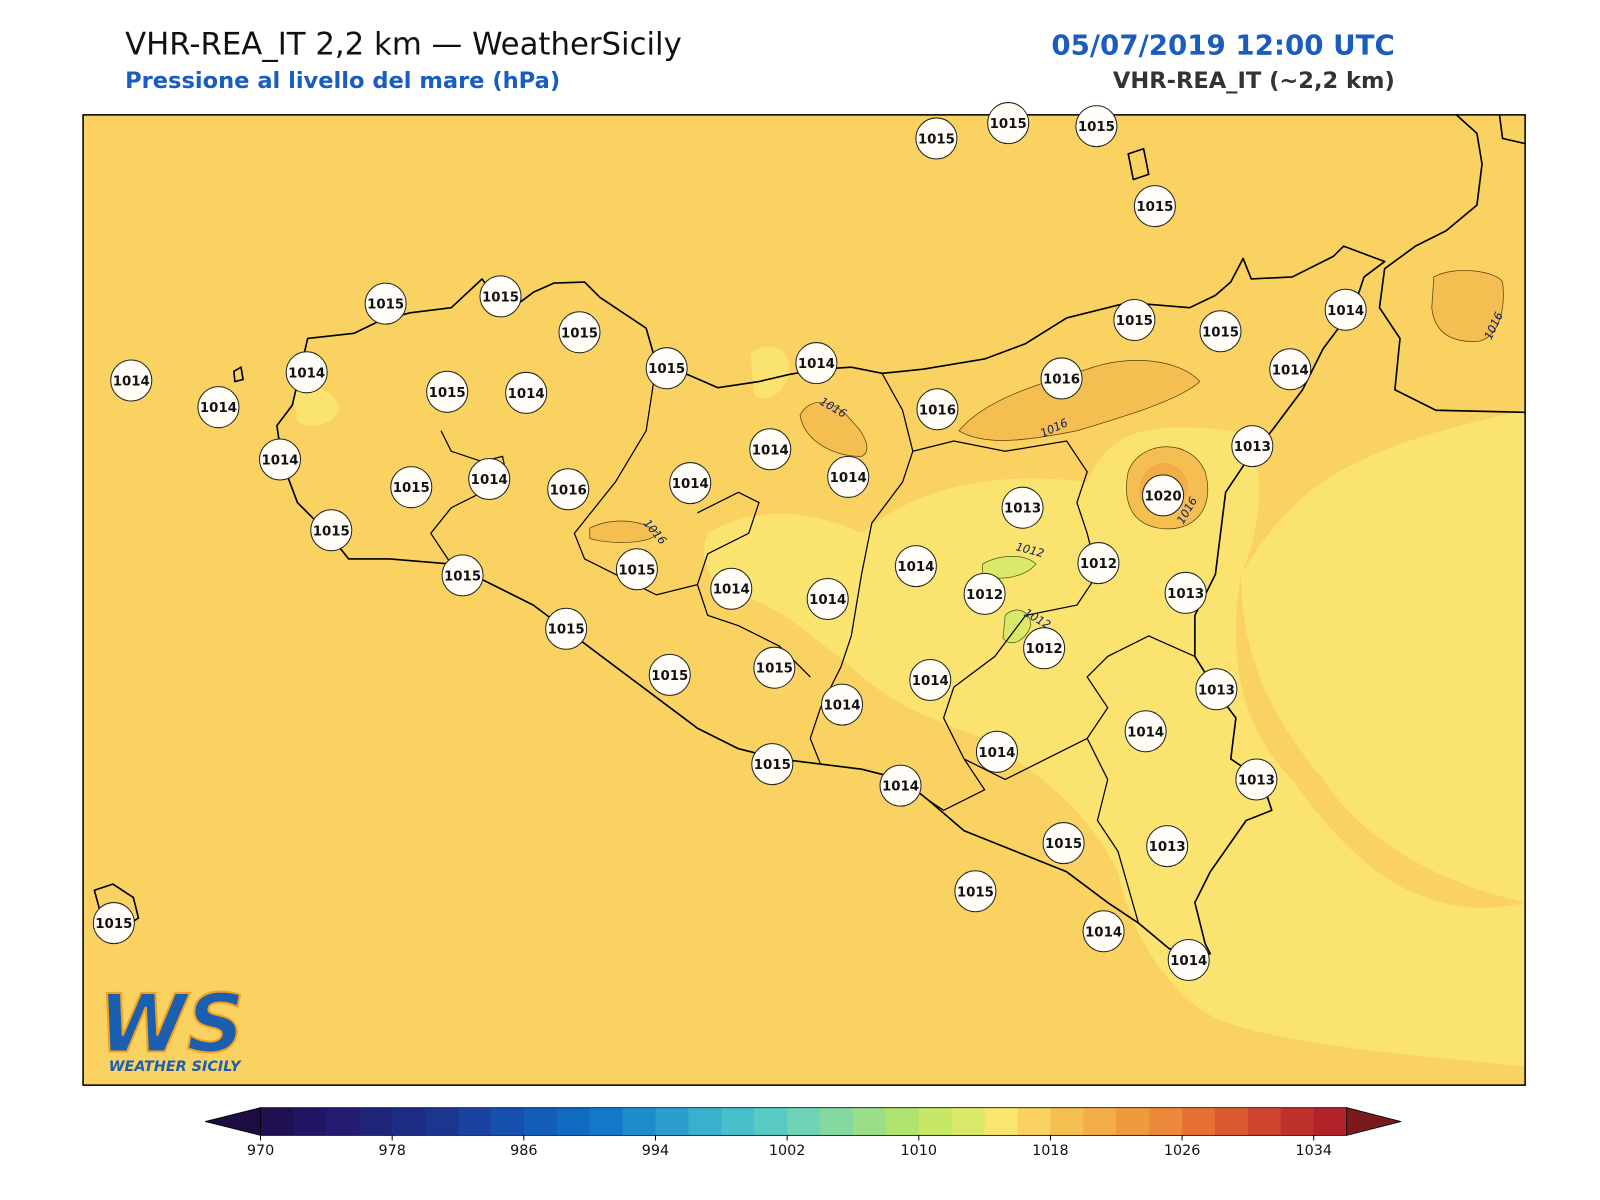 The width and height of the screenshot is (1600, 1200). I want to click on coastline, so click(238, 374).